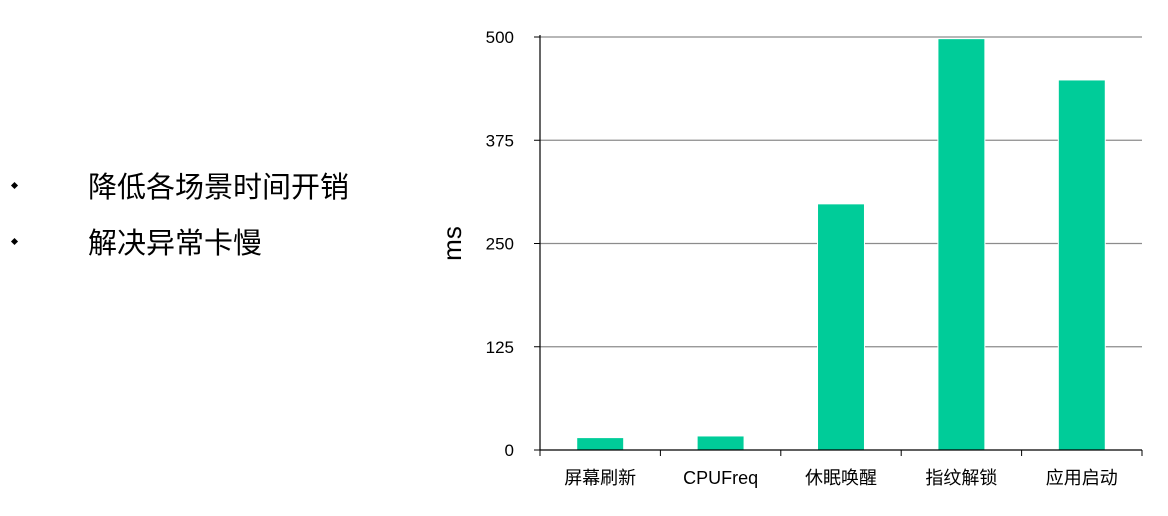 The height and width of the screenshot is (516, 1168). I want to click on y-tick-label: 125, so click(500, 347).